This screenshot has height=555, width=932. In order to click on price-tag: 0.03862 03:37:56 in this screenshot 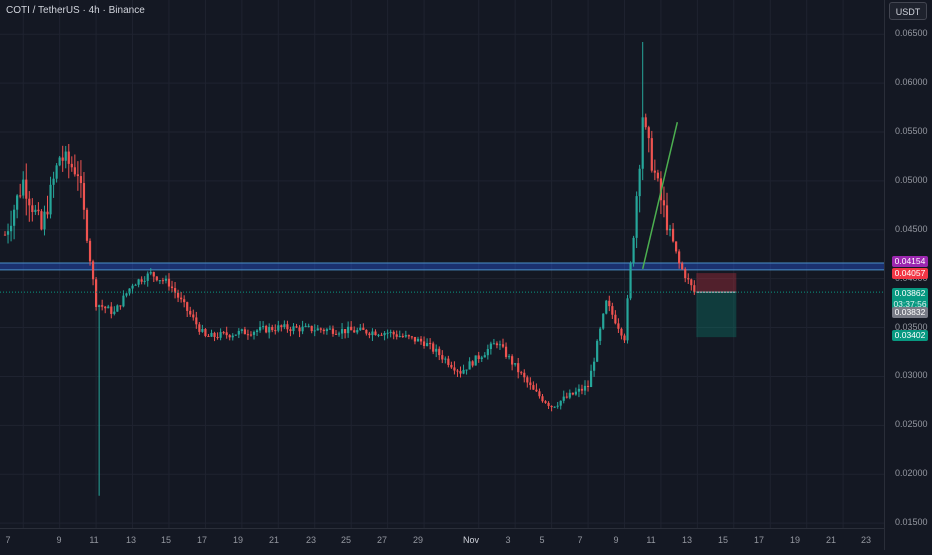, I will do `click(910, 299)`.